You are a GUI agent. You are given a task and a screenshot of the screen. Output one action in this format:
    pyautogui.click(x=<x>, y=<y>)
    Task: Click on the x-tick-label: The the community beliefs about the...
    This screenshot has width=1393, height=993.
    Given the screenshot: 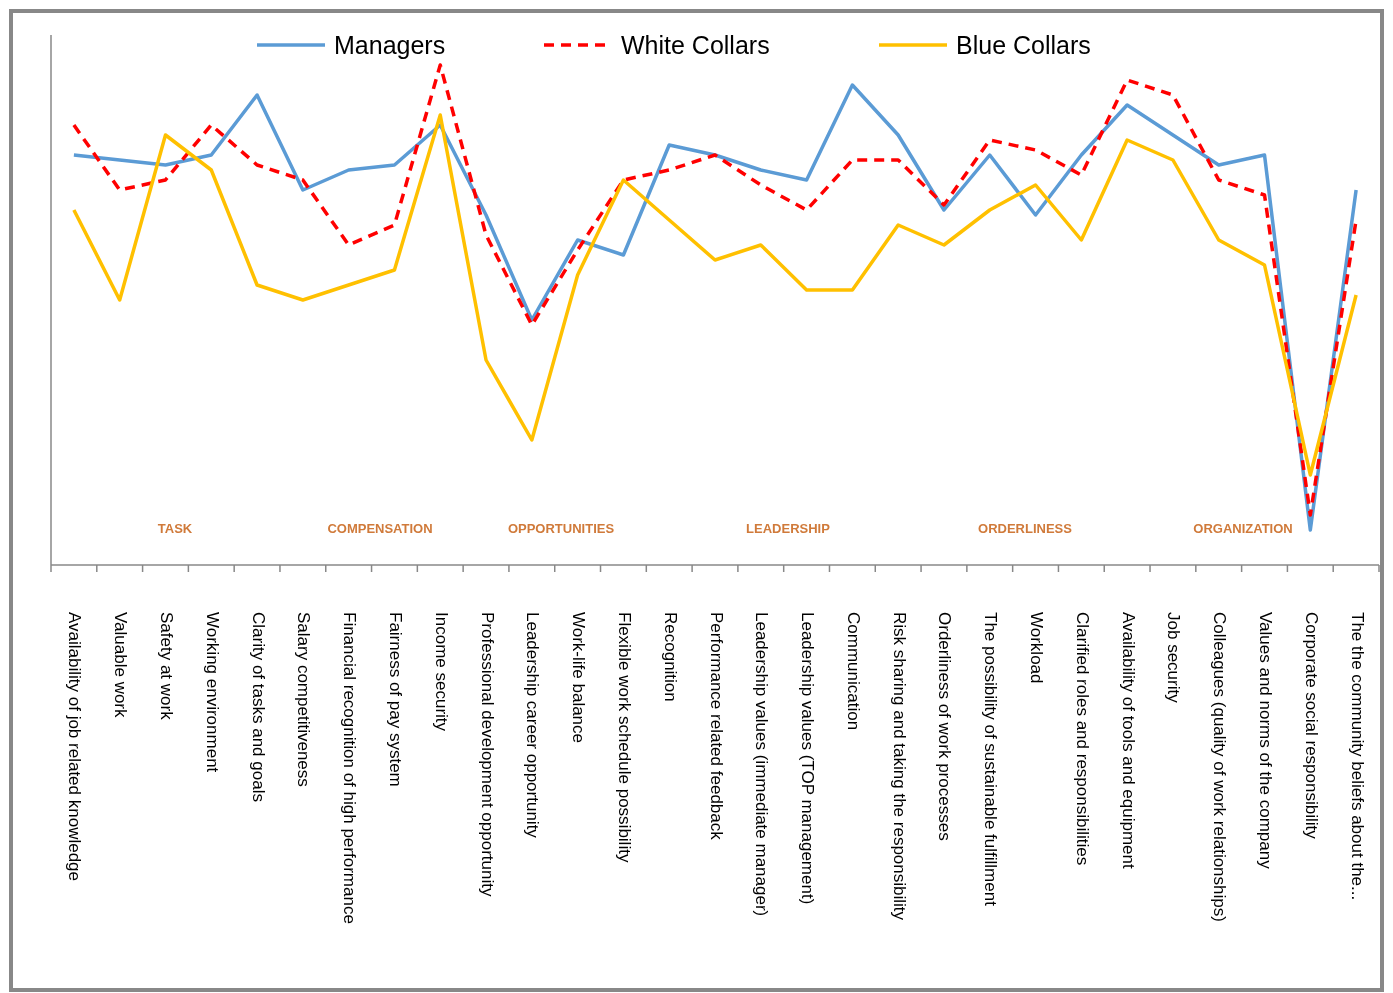 What is the action you would take?
    pyautogui.click(x=1357, y=756)
    